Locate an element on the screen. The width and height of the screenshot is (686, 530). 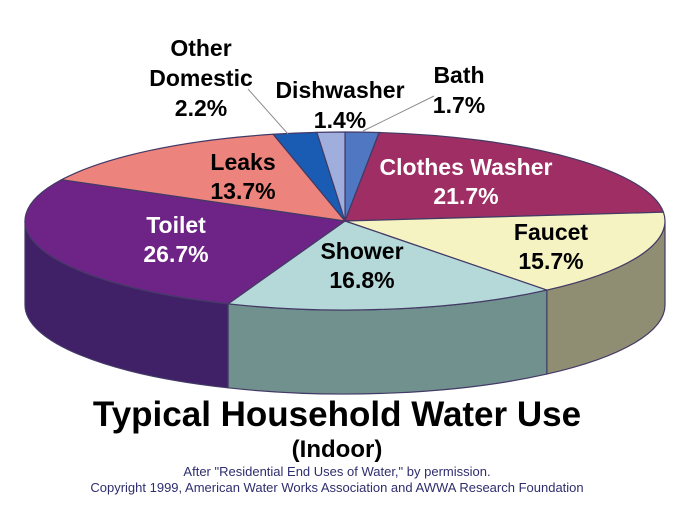
pie-slice-faucet is located at coordinates (505, 251).